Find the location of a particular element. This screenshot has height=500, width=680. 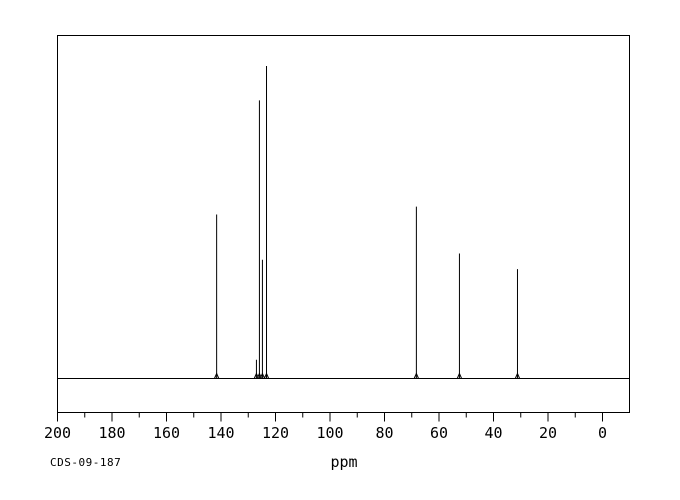

x-axis-title: ppm is located at coordinates (343, 462).